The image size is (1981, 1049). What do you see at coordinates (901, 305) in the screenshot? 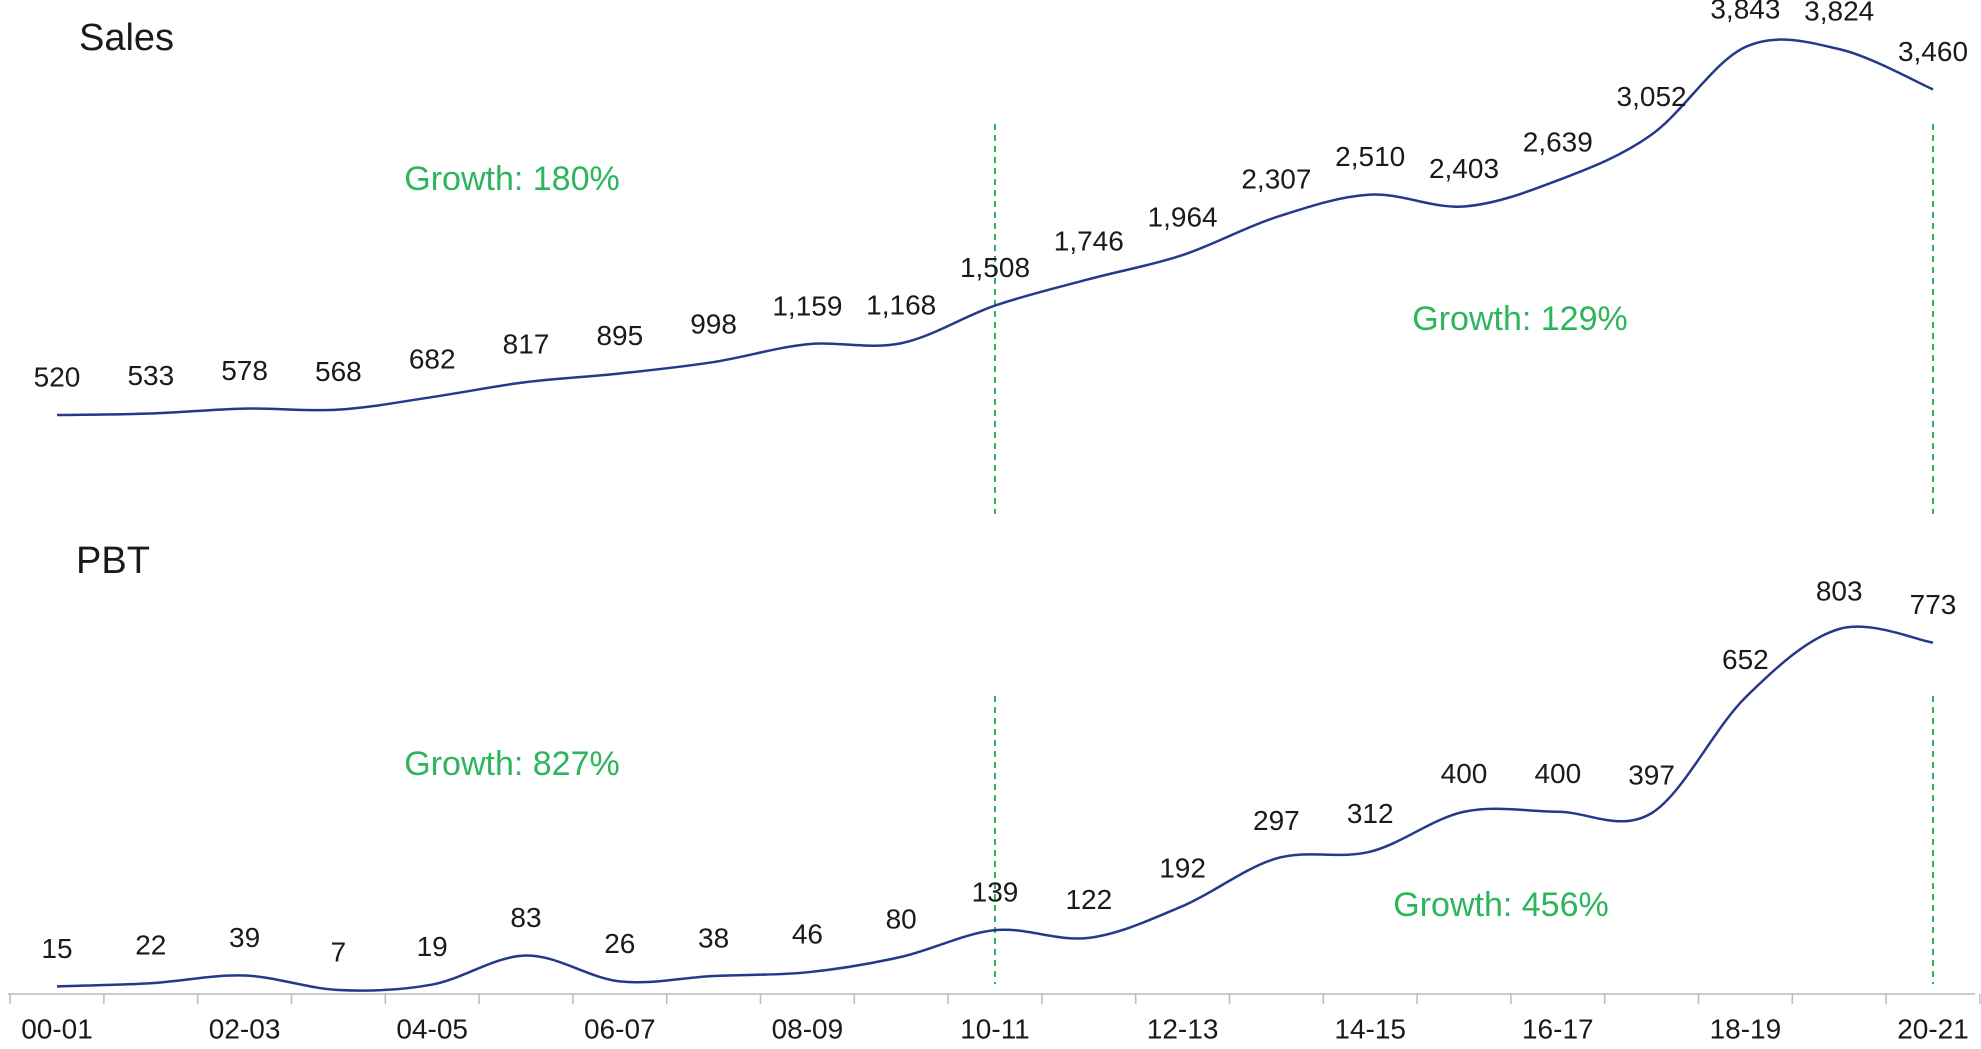
I see `data-label: 1,168` at bounding box center [901, 305].